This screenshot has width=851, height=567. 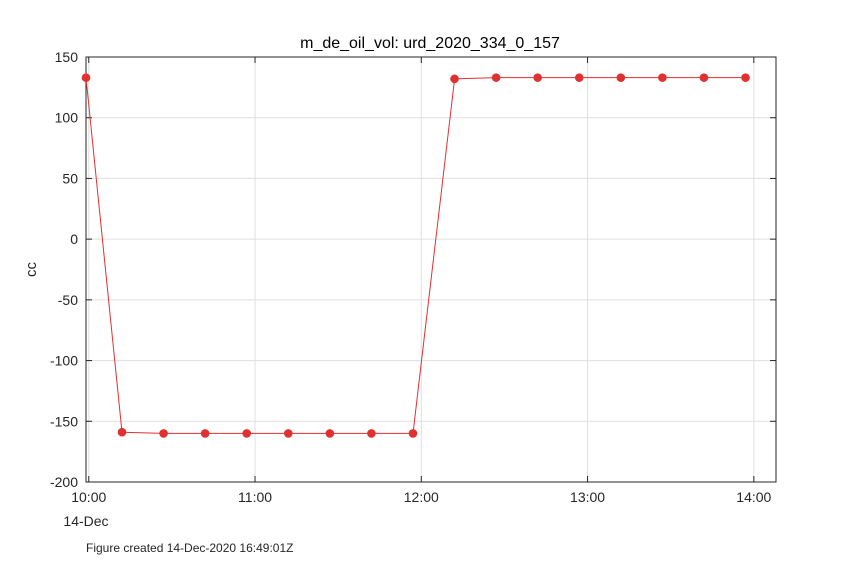 I want to click on y-tick-label: 50, so click(x=70, y=178).